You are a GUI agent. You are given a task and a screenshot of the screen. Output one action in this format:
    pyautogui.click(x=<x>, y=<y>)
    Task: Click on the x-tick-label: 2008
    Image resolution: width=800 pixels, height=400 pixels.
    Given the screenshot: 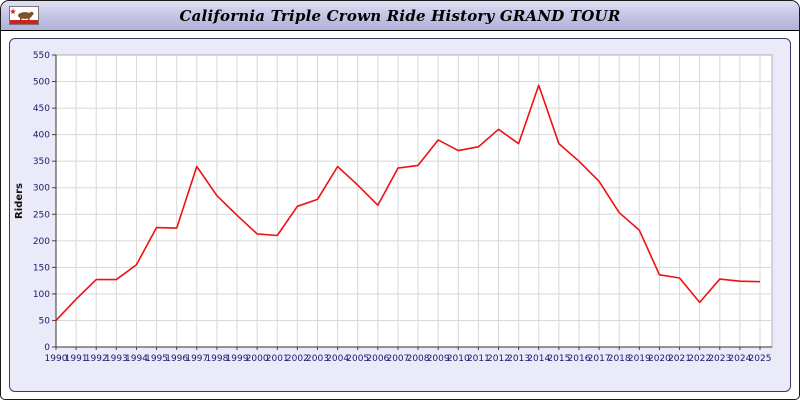 What is the action you would take?
    pyautogui.click(x=418, y=359)
    